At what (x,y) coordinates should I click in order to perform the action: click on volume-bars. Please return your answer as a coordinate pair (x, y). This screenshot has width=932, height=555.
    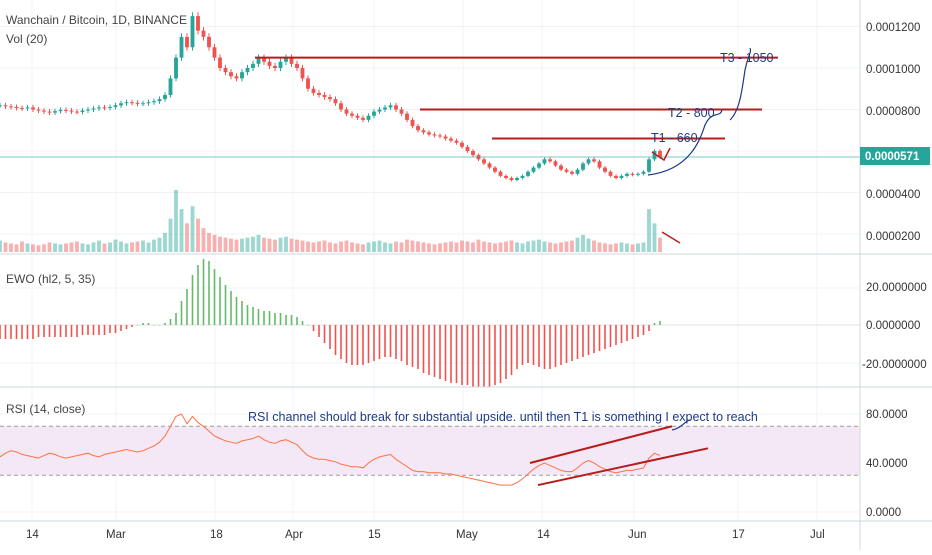
    Looking at the image, I should click on (331, 221).